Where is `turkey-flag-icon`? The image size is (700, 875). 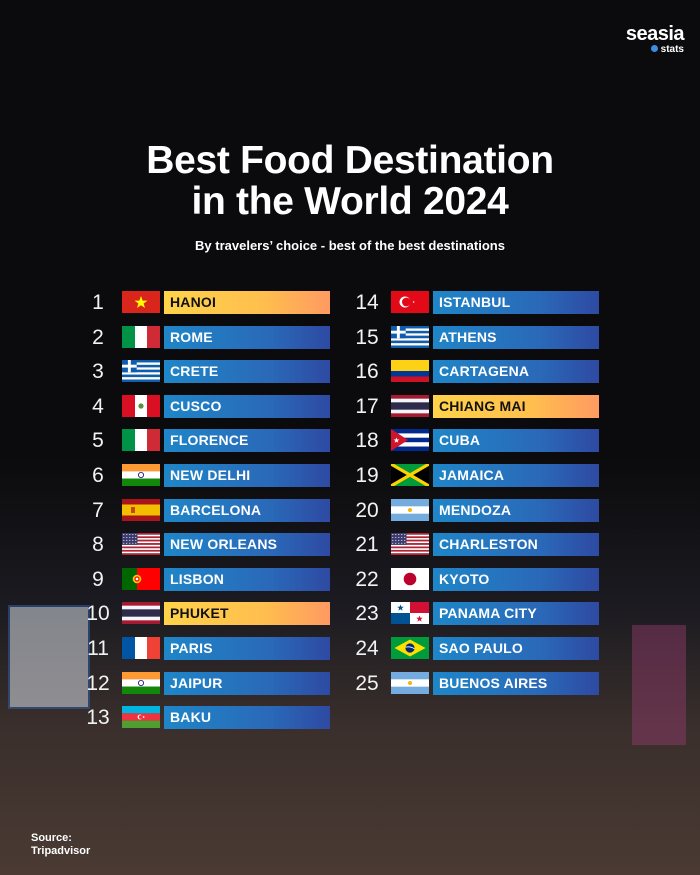 turkey-flag-icon is located at coordinates (410, 302).